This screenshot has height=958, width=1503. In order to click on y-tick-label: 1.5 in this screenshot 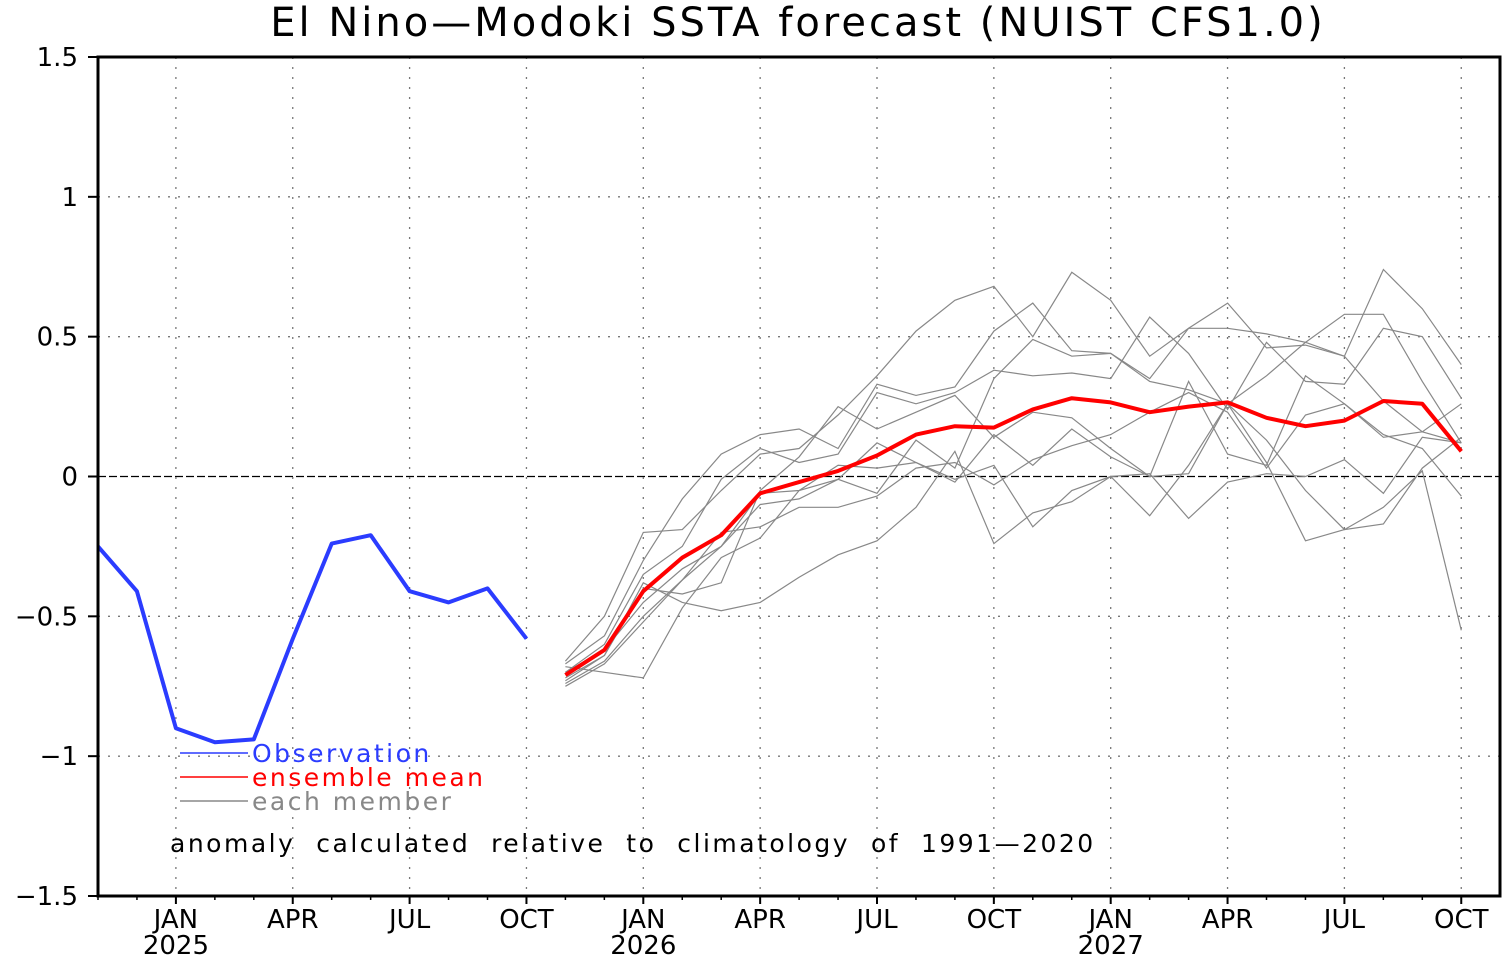, I will do `click(57, 58)`.